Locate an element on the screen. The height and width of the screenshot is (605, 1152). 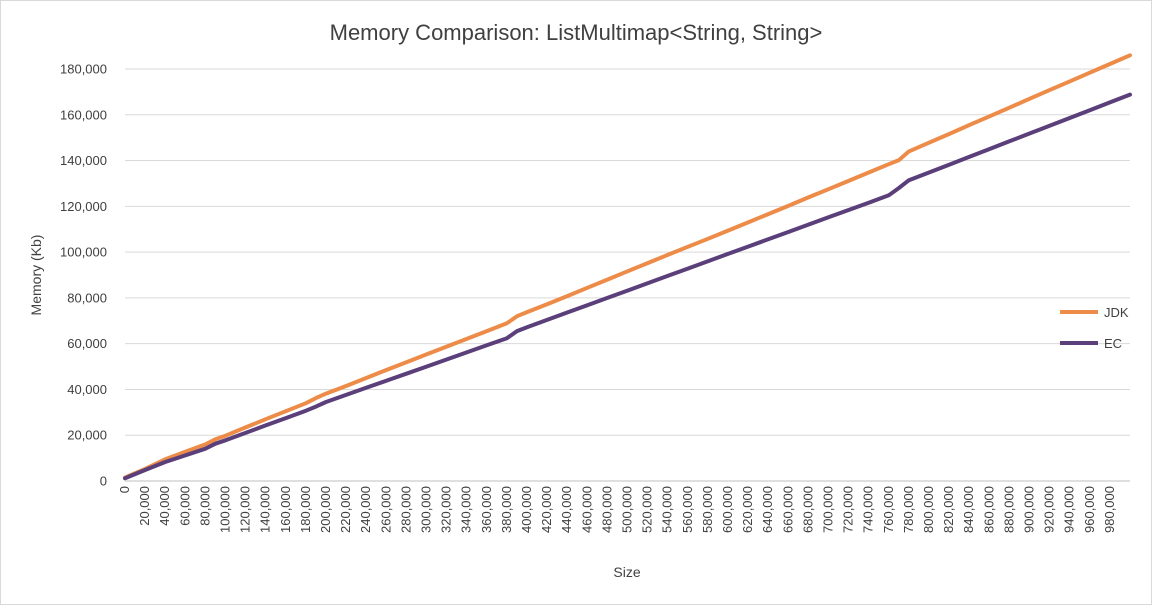
x-tick-label: 860,000 is located at coordinates (988, 509).